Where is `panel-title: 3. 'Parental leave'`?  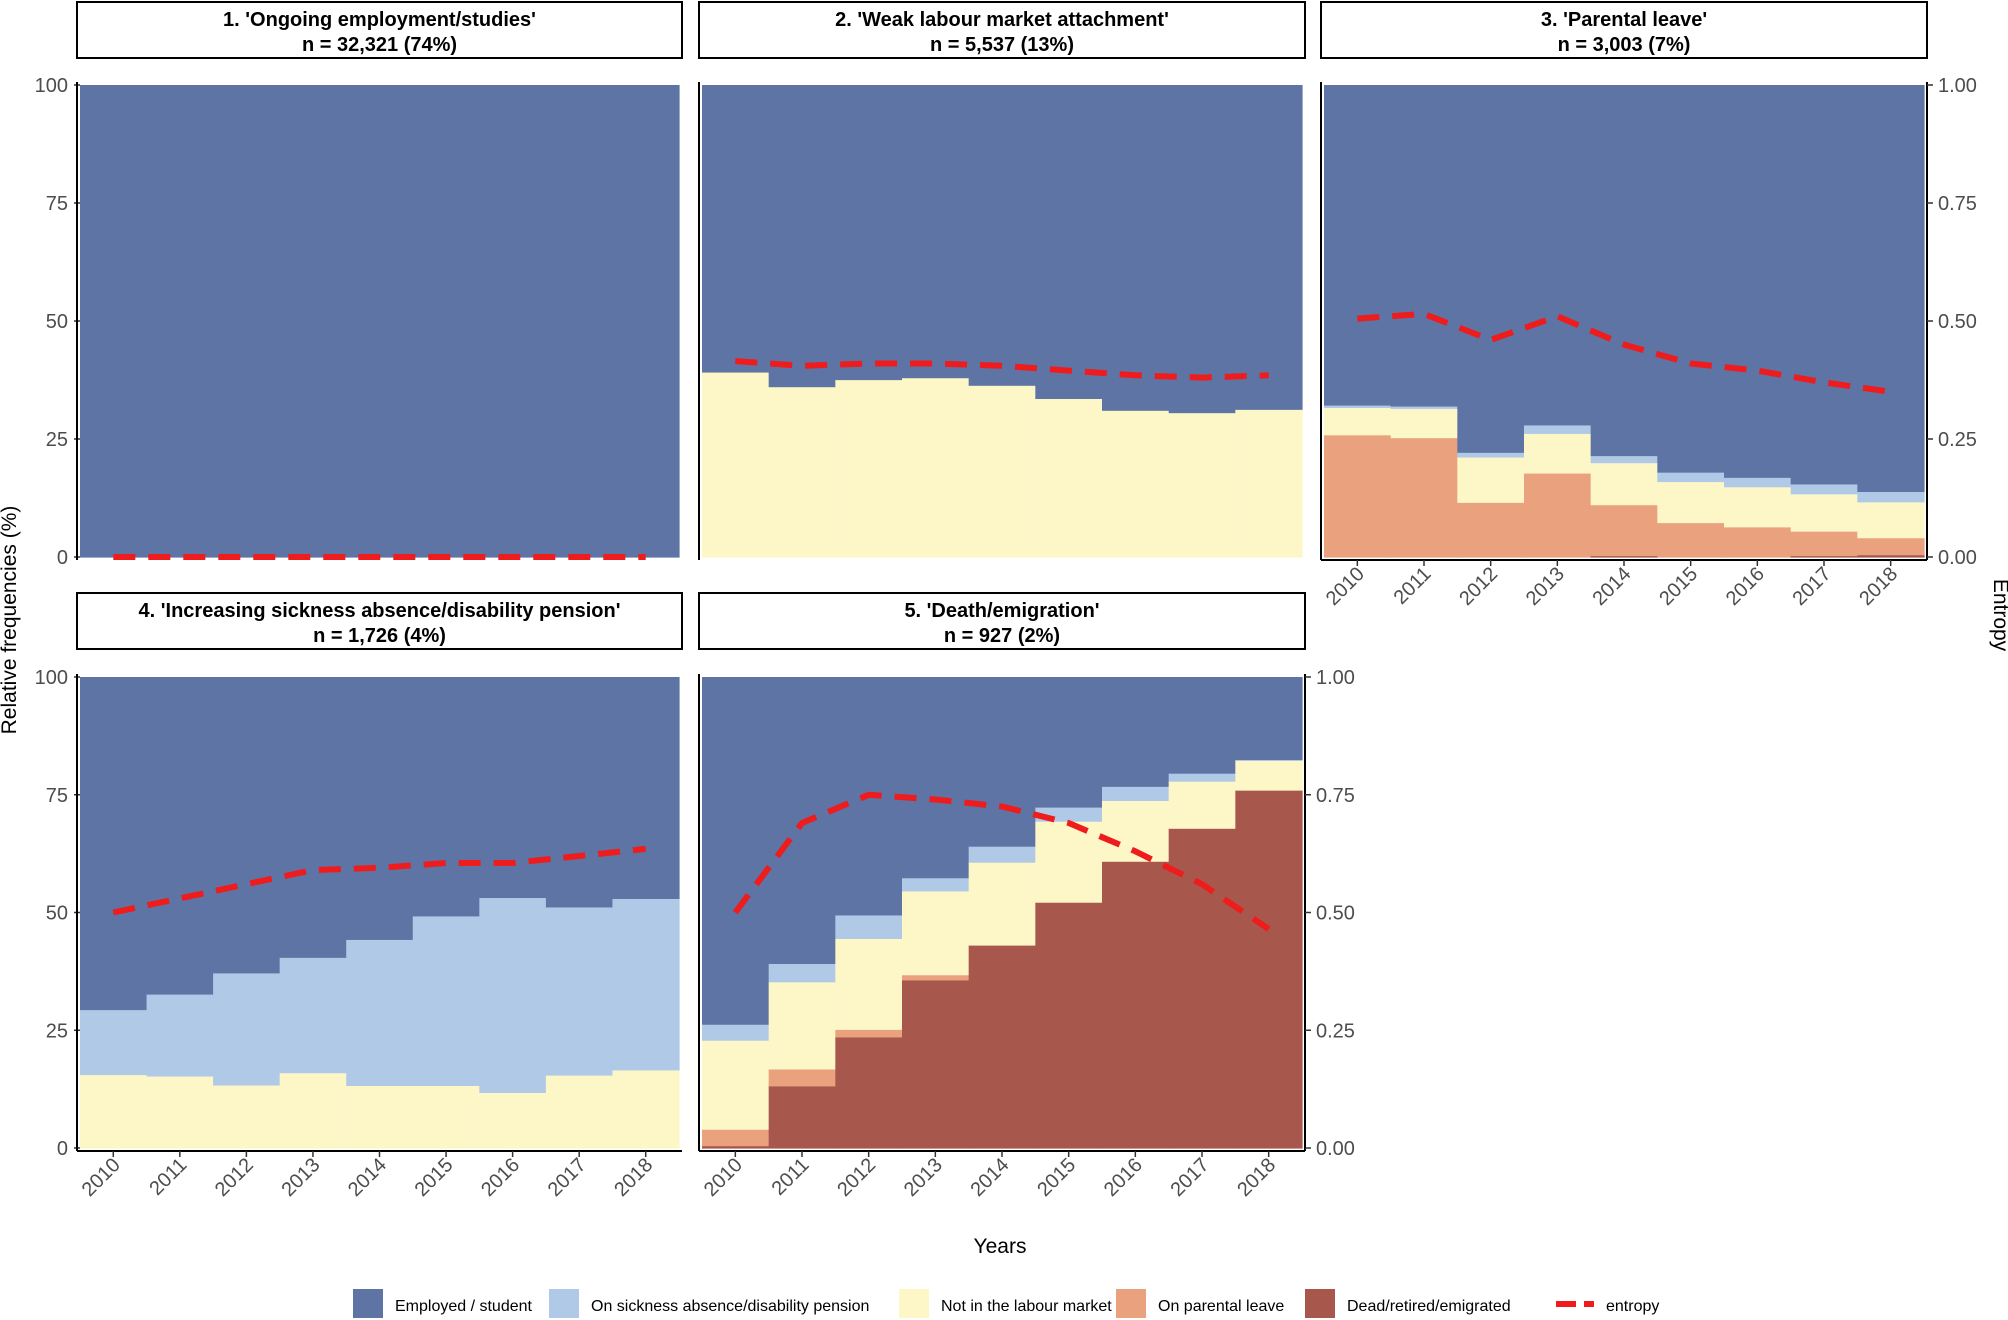 panel-title: 3. 'Parental leave' is located at coordinates (1624, 20).